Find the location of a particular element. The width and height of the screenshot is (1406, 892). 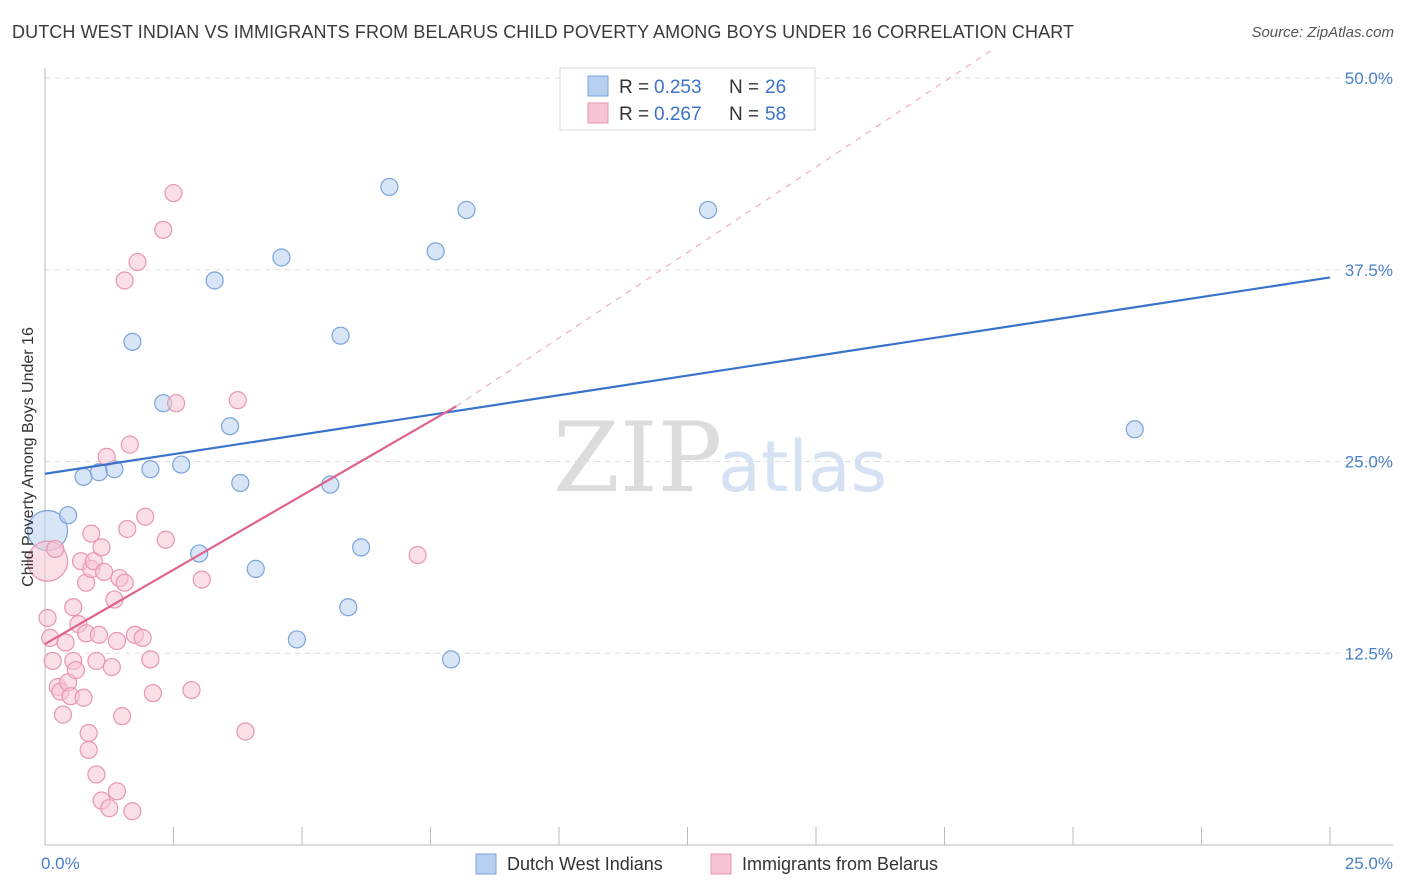

legend-swatch-pink is located at coordinates (598, 113).